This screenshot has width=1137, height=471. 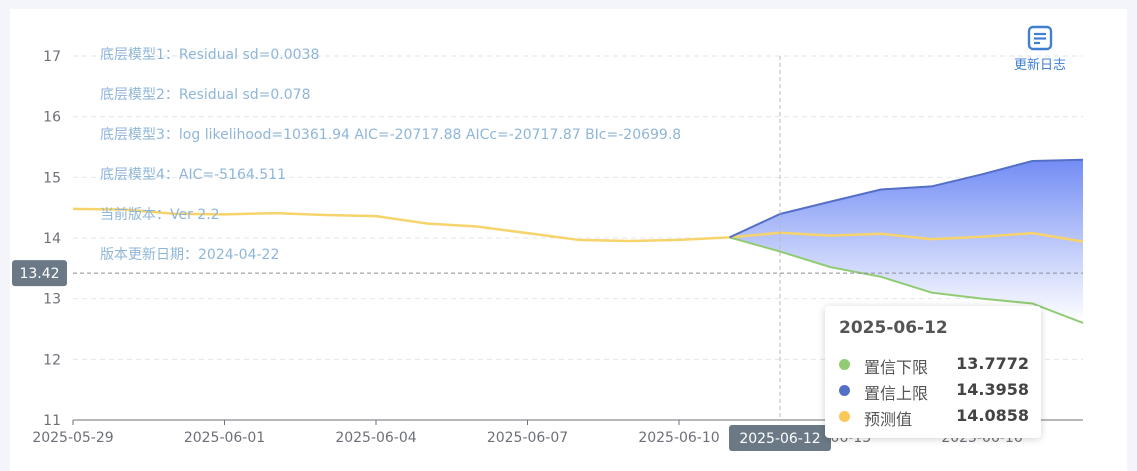 What do you see at coordinates (205, 95) in the screenshot?
I see `model-info-annotation: 底层模型2：Residual sd=0.078` at bounding box center [205, 95].